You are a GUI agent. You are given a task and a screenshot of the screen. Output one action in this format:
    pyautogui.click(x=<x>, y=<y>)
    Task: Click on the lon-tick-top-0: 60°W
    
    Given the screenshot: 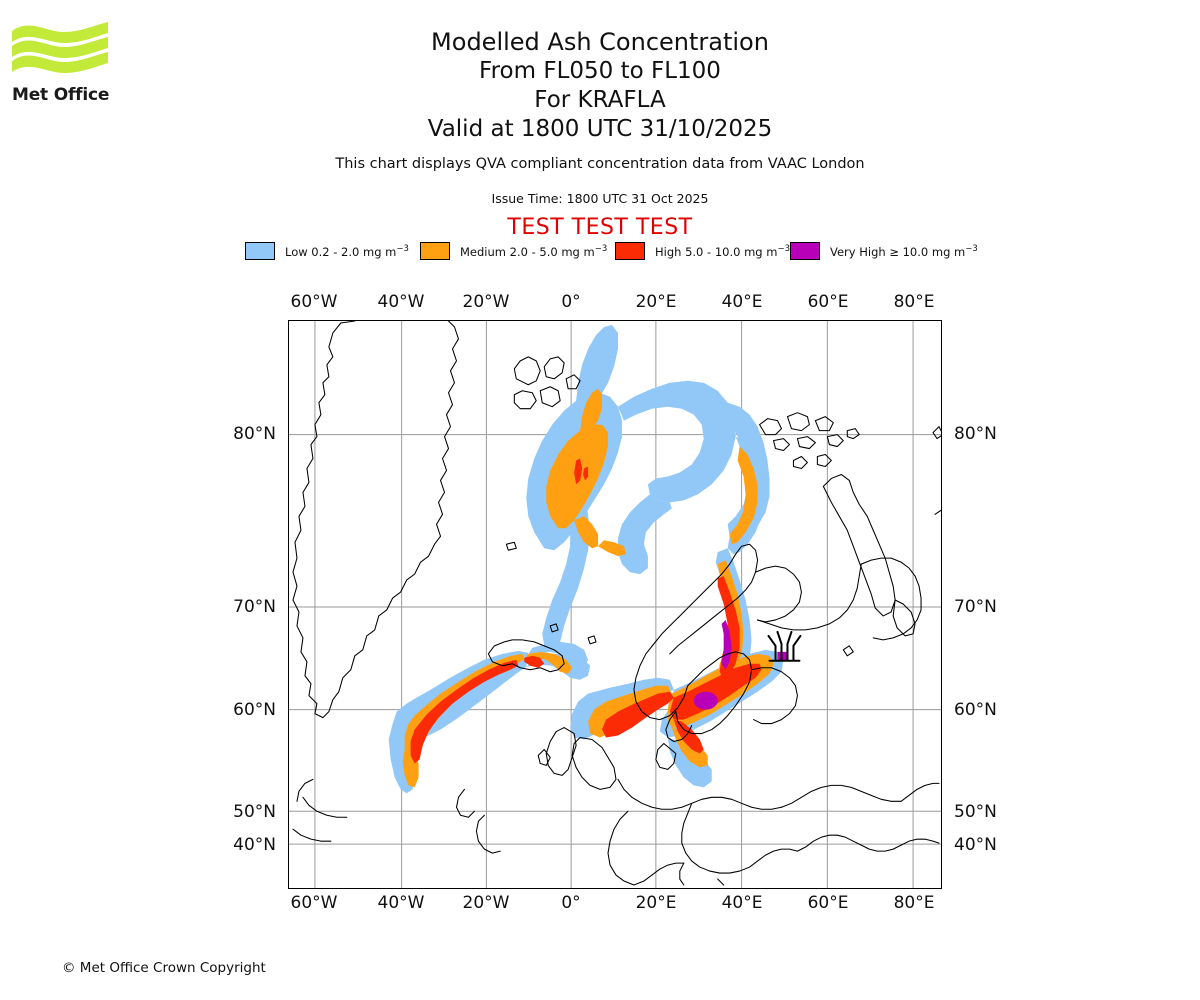 What is the action you would take?
    pyautogui.click(x=314, y=302)
    